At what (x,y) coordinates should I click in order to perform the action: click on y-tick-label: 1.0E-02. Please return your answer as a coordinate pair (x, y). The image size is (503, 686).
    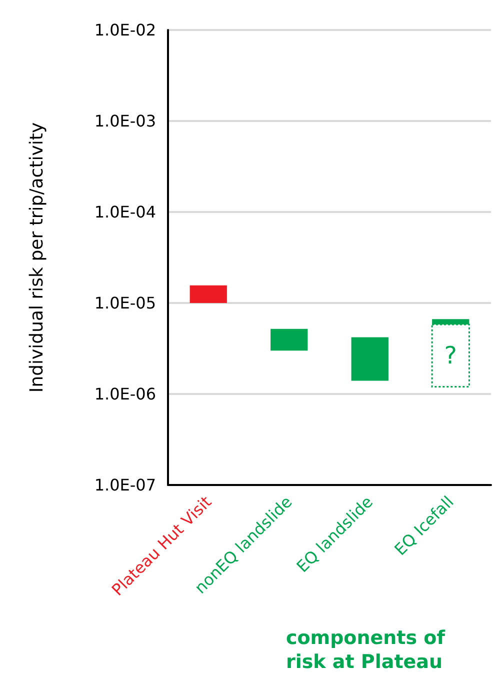
    Looking at the image, I should click on (125, 30).